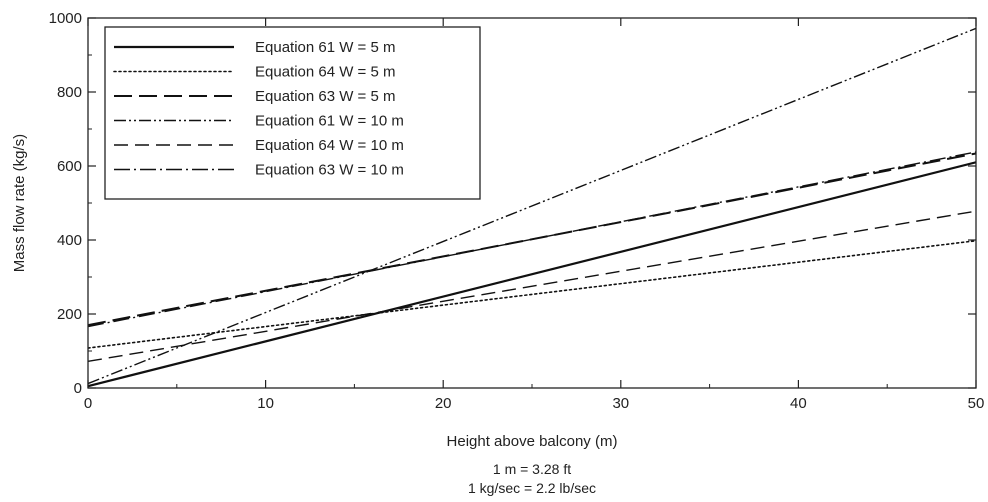 This screenshot has height=502, width=988. I want to click on y-tick-label: 1000, so click(65, 18).